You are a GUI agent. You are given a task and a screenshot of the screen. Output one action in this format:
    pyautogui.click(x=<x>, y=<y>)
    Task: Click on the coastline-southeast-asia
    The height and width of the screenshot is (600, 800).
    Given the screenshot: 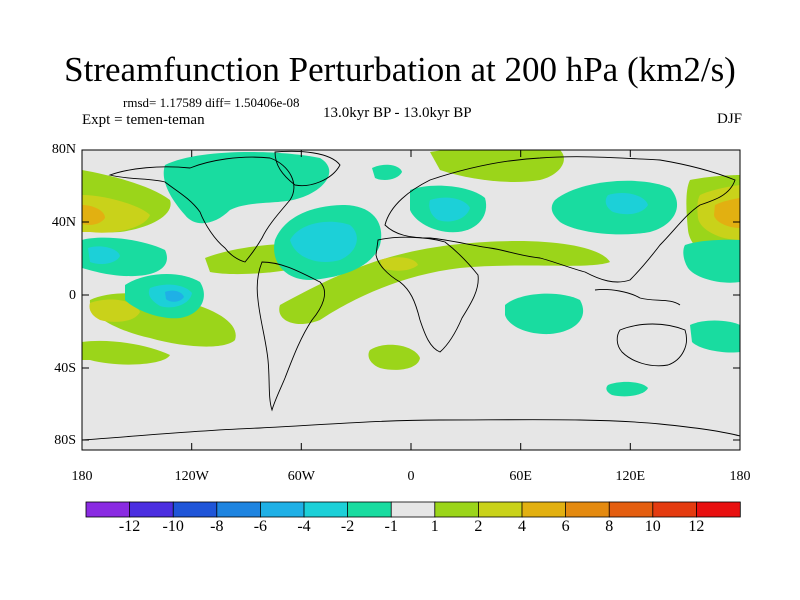 What is the action you would take?
    pyautogui.click(x=637, y=297)
    